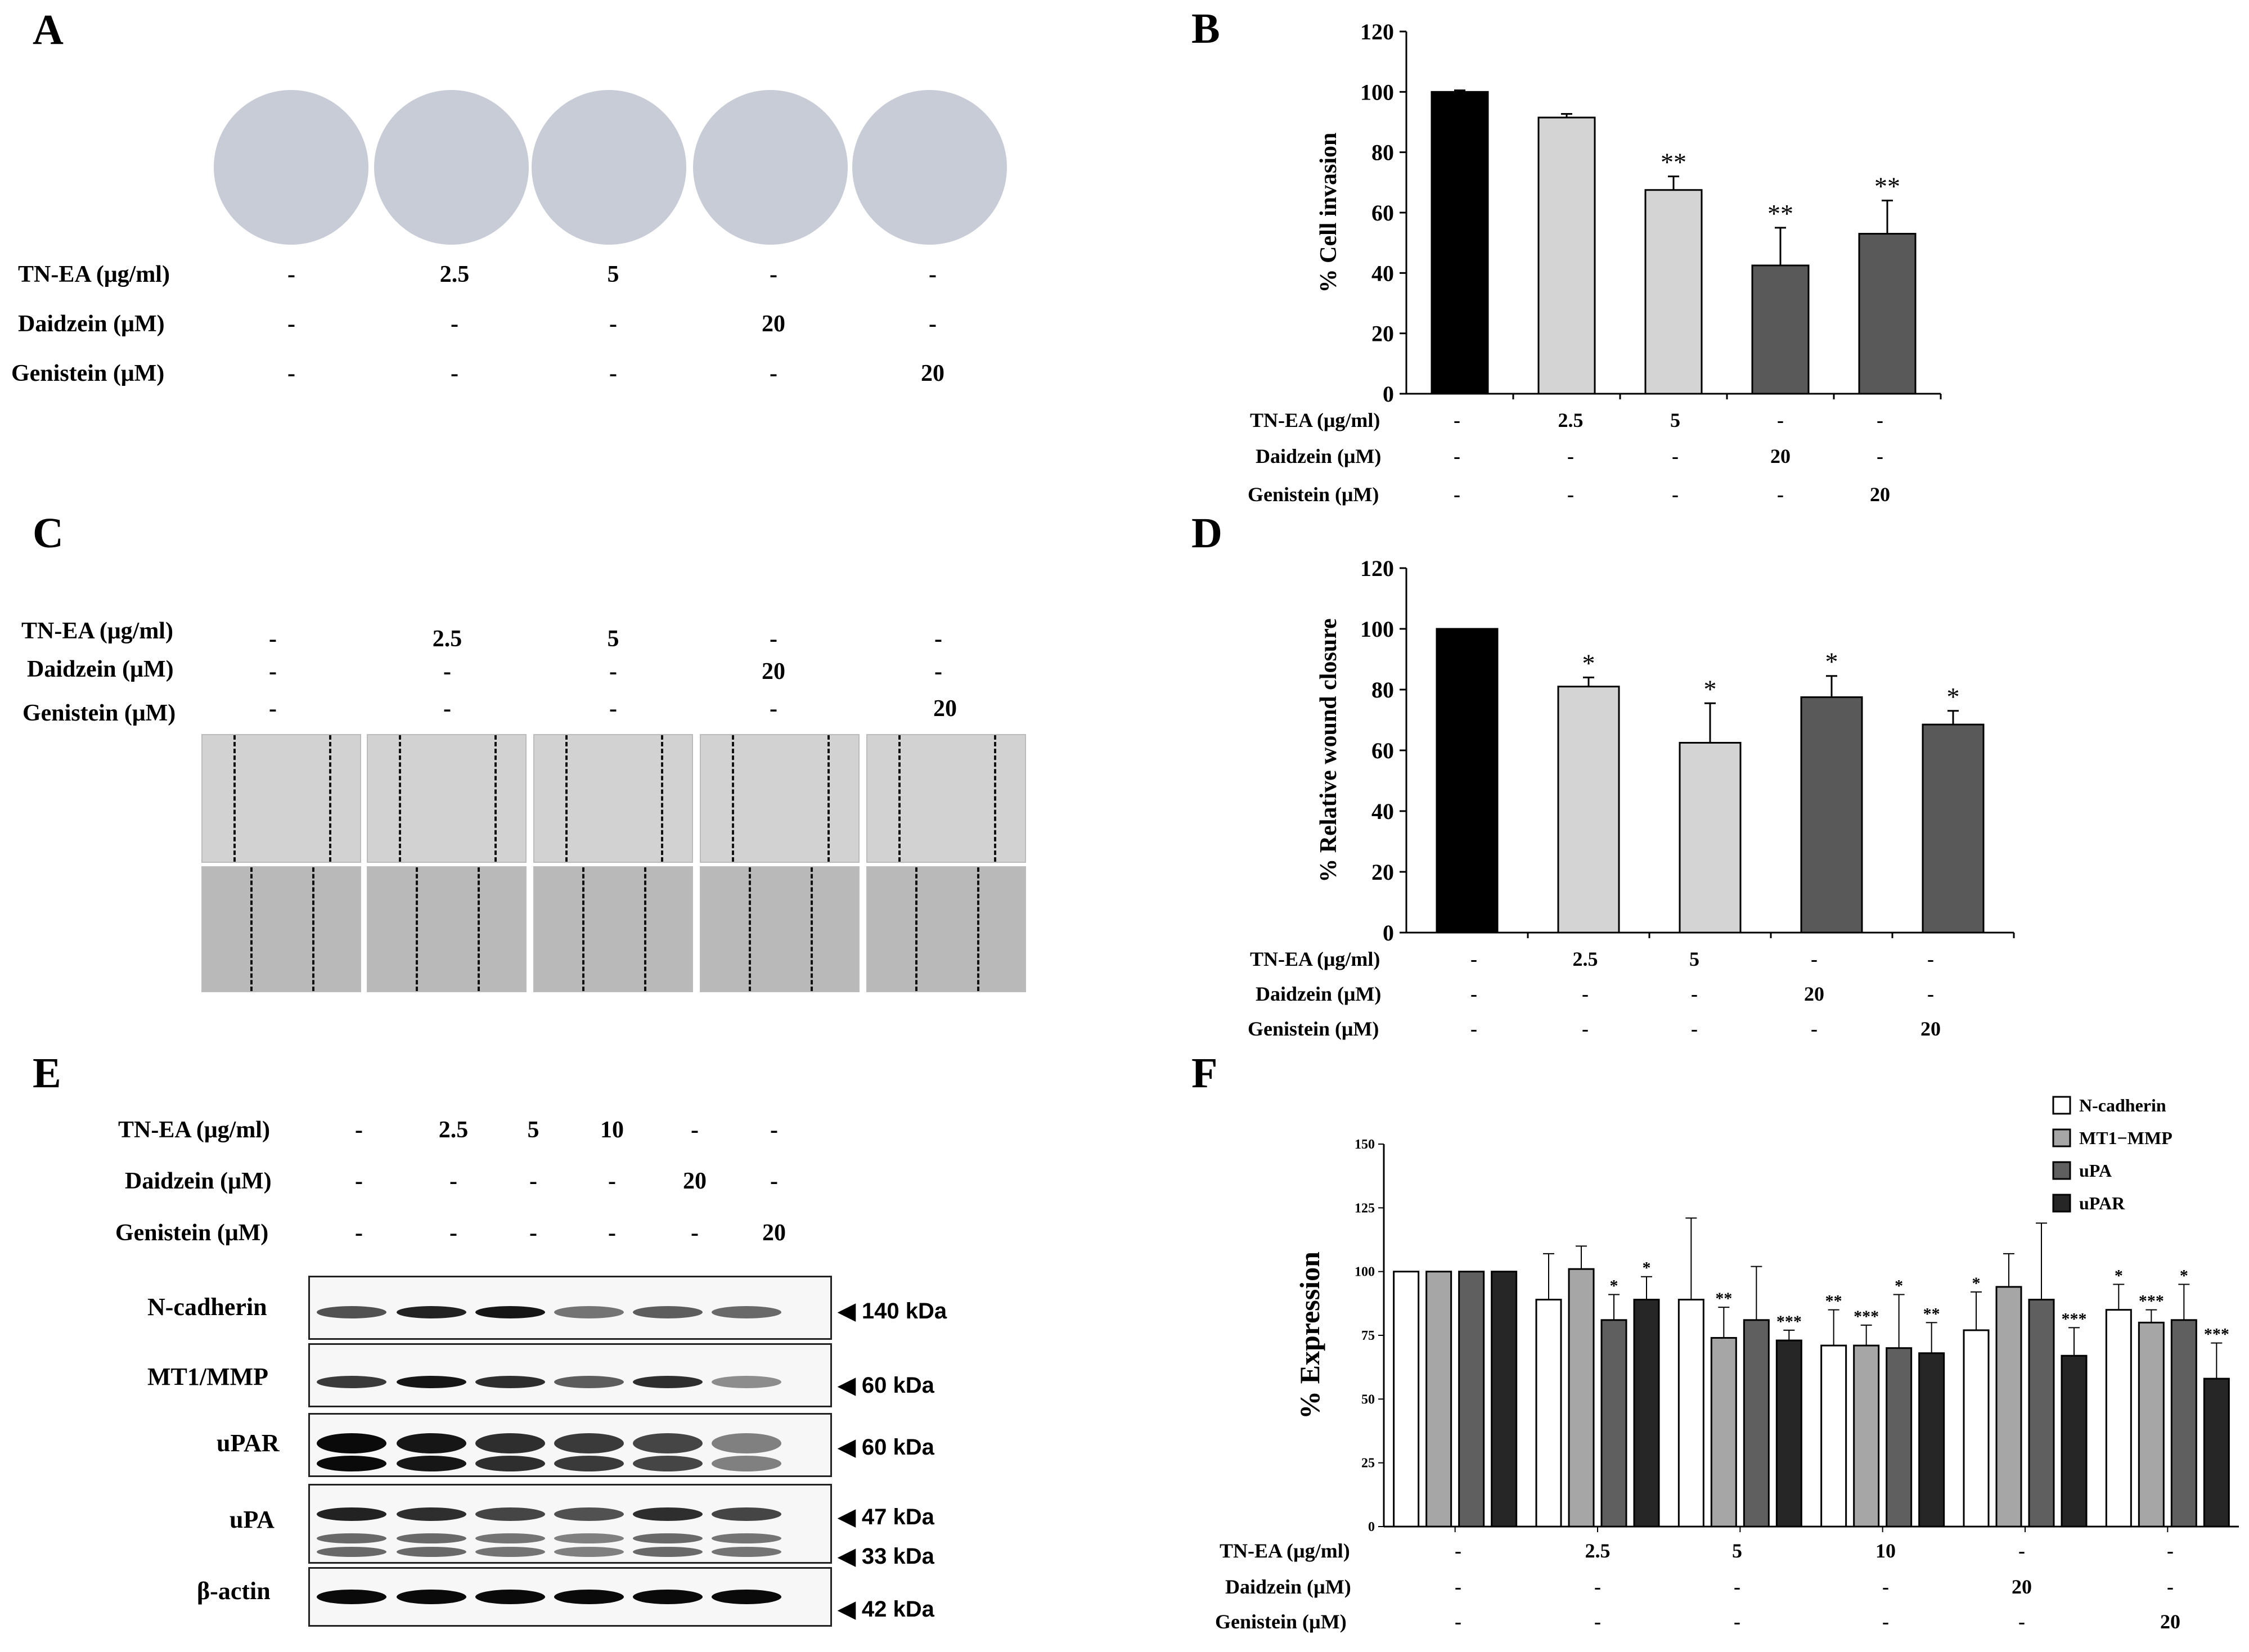 The height and width of the screenshot is (1652, 2249). I want to click on kda-marker: ◀ 47 kDa, so click(886, 1517).